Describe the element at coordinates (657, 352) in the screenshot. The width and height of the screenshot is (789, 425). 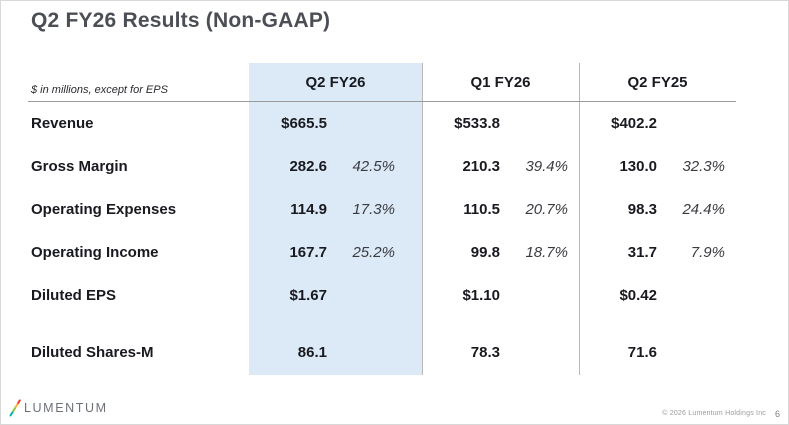
I see `cell-q2fy25: 71.6` at that location.